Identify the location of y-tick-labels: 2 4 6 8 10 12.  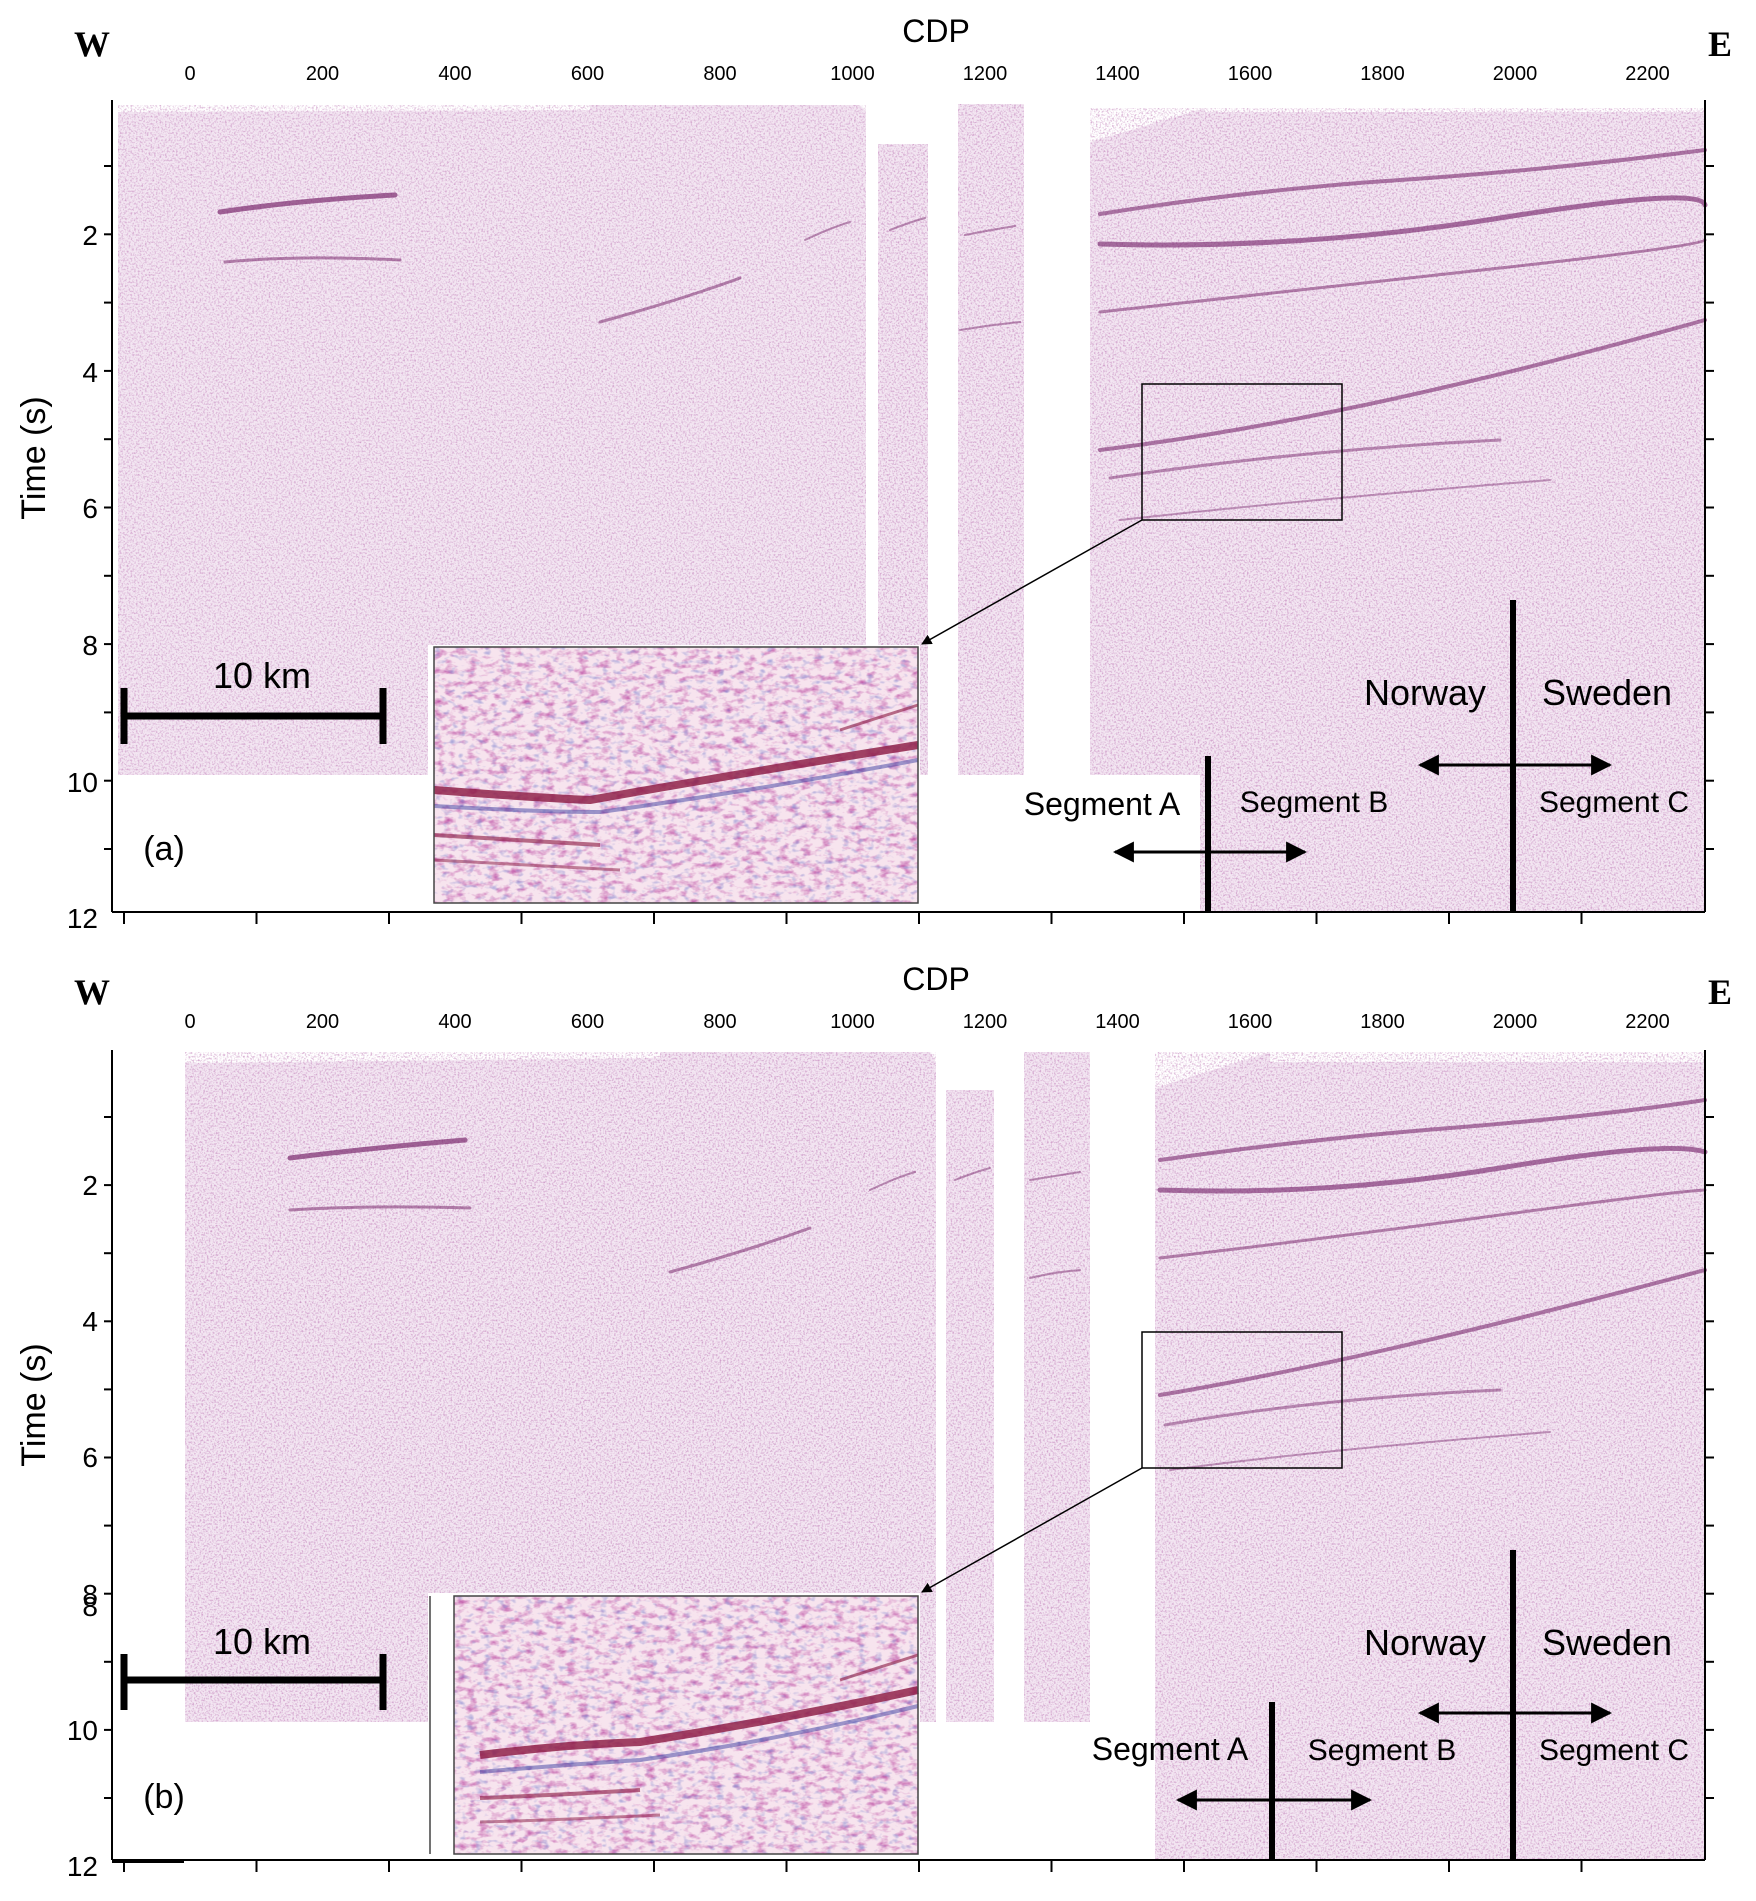
(82, 577).